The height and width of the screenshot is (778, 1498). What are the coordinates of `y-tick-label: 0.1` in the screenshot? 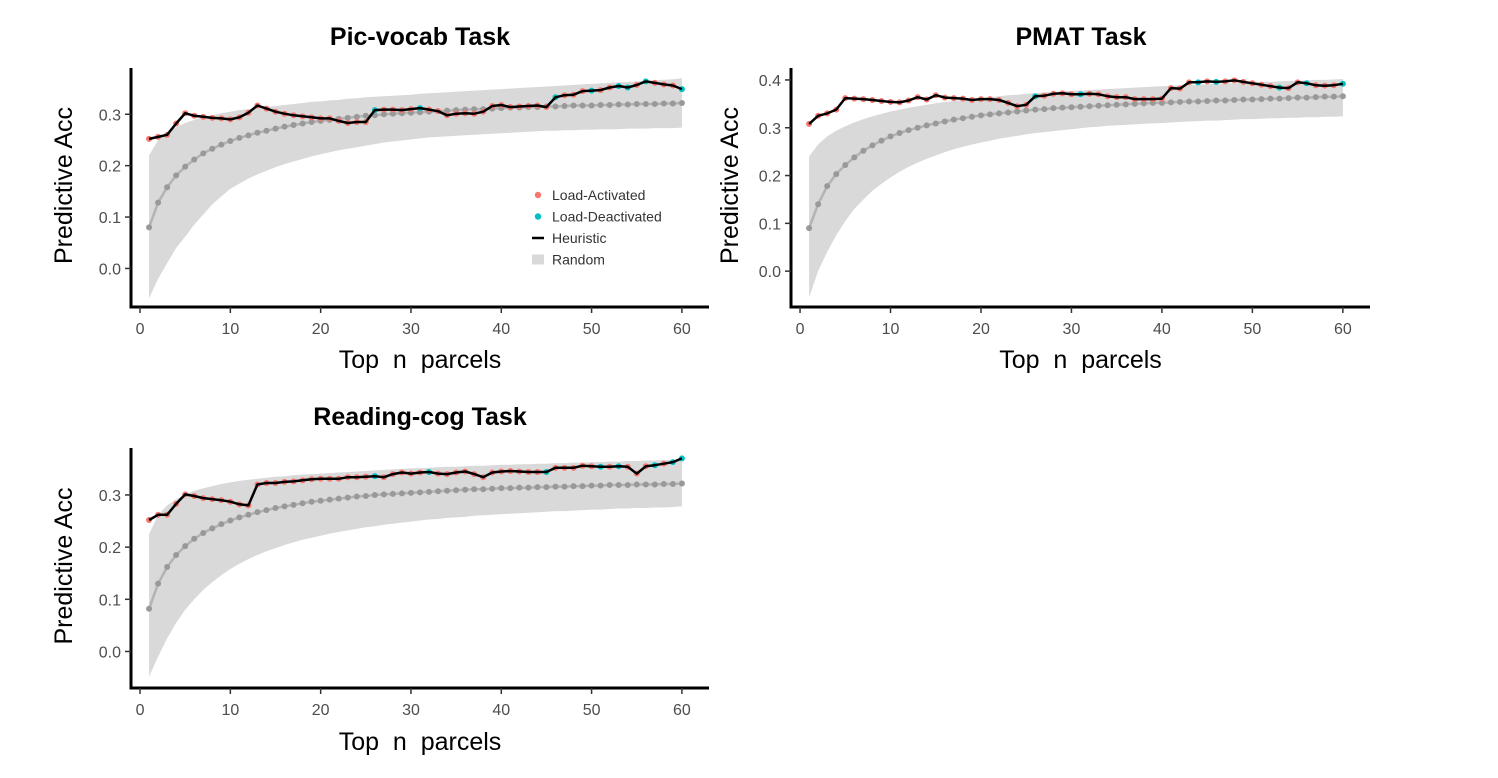 It's located at (110, 600).